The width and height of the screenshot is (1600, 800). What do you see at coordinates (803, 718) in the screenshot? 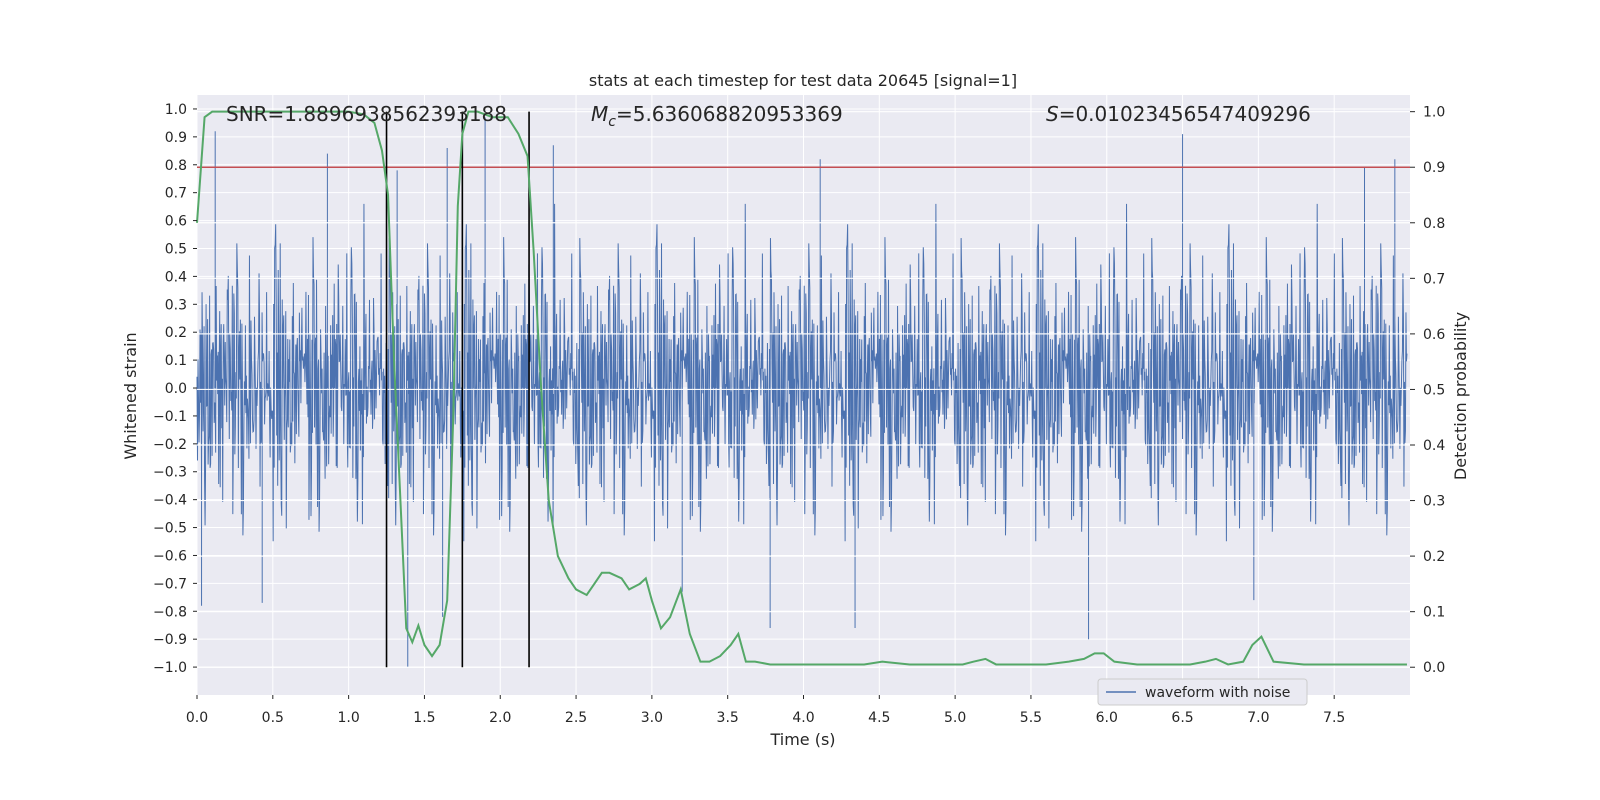
I see `x-tick-label: 4.0` at bounding box center [803, 718].